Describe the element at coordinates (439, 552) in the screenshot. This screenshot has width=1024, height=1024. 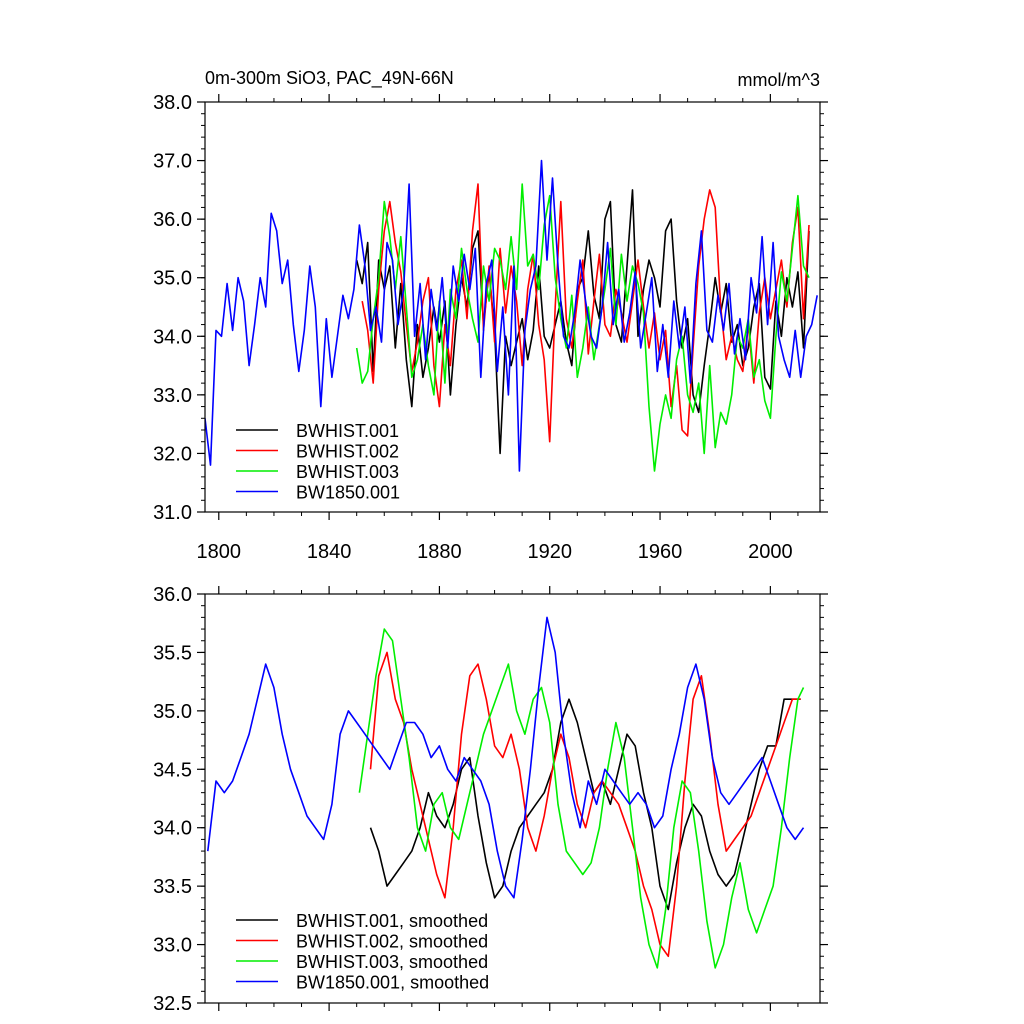
I see `x-tick-label: 1880` at that location.